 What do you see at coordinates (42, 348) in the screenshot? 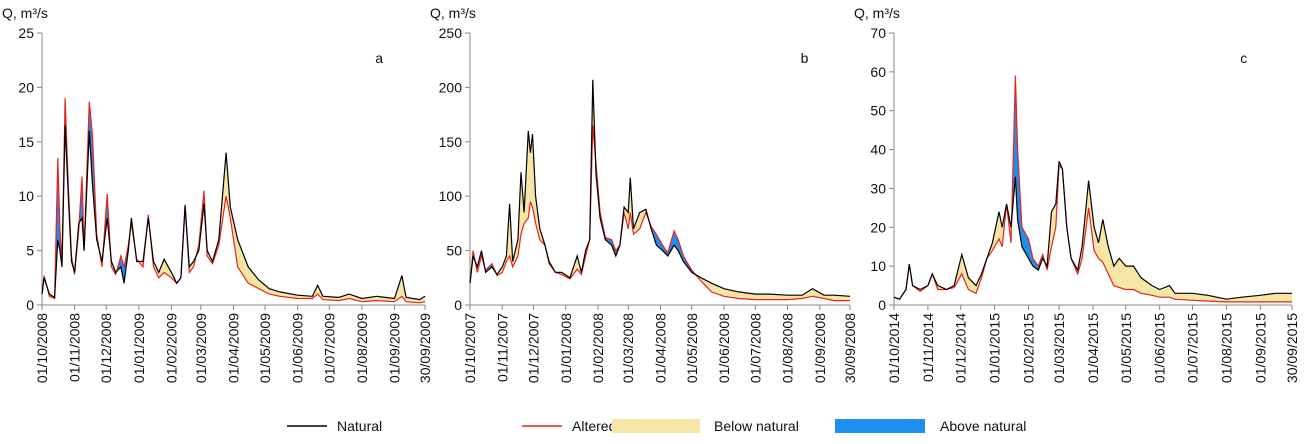
I see `x-tick-label: 01/10/2008` at bounding box center [42, 348].